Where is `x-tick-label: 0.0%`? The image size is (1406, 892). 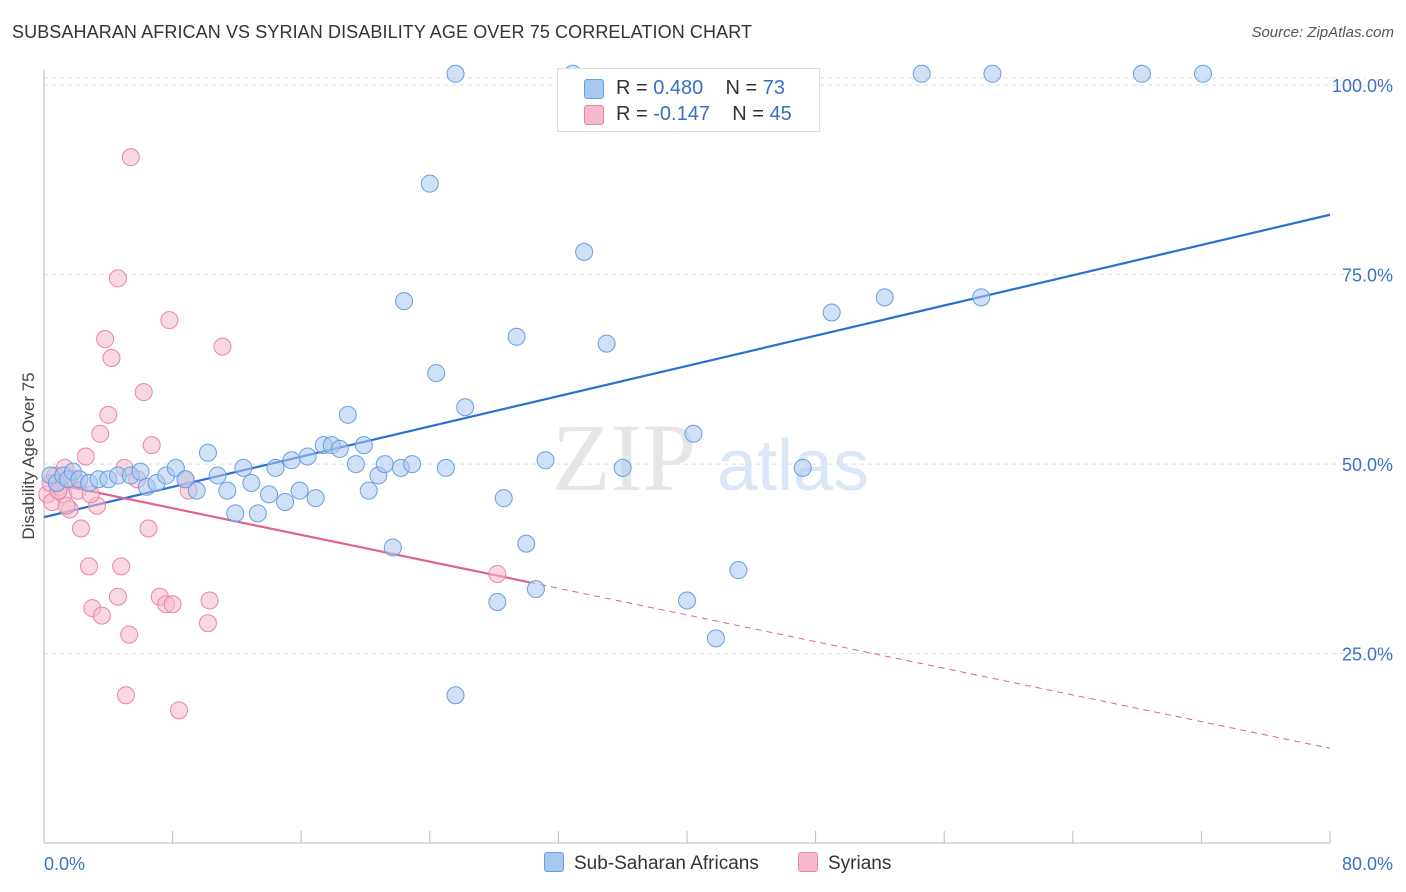 x-tick-label: 0.0% is located at coordinates (64, 864).